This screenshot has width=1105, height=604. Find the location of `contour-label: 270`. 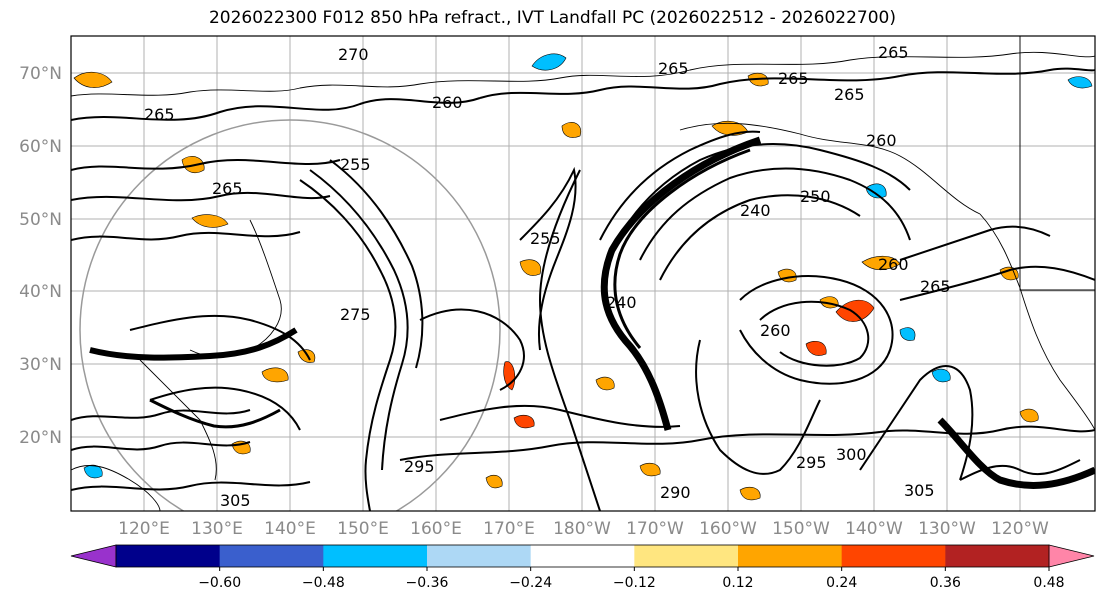

contour-label: 270 is located at coordinates (353, 54).